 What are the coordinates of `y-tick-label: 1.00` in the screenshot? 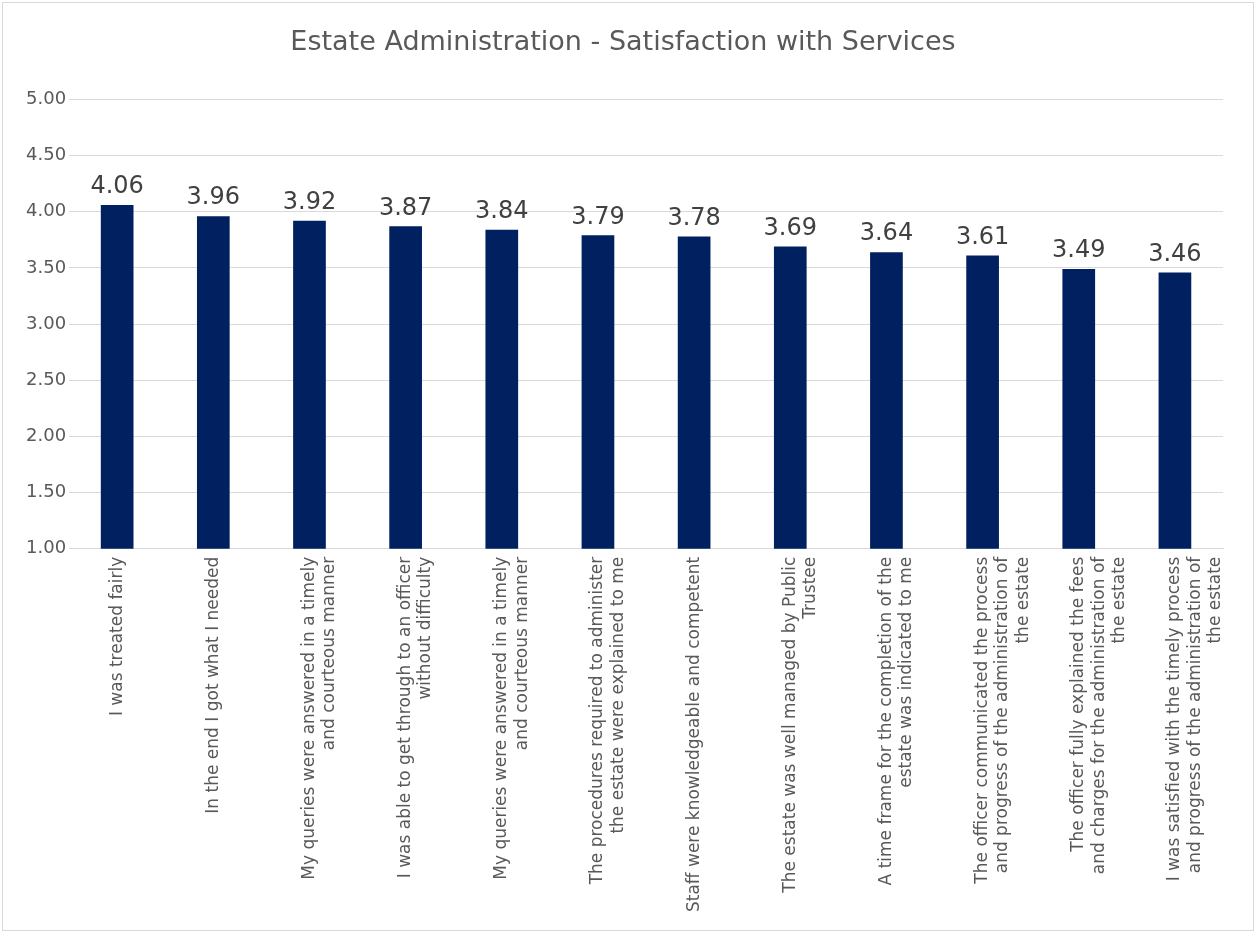 It's located at (46, 547).